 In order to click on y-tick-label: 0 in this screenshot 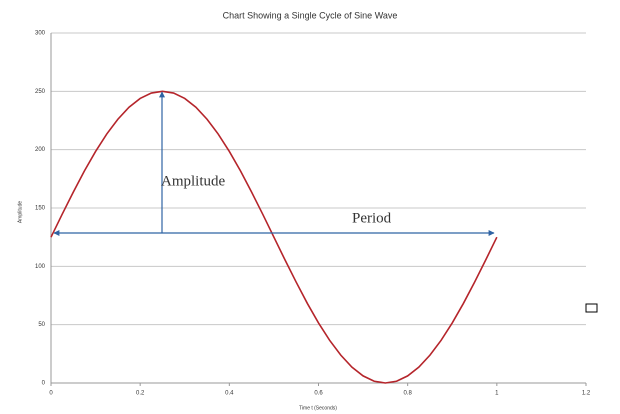, I will do `click(44, 384)`.